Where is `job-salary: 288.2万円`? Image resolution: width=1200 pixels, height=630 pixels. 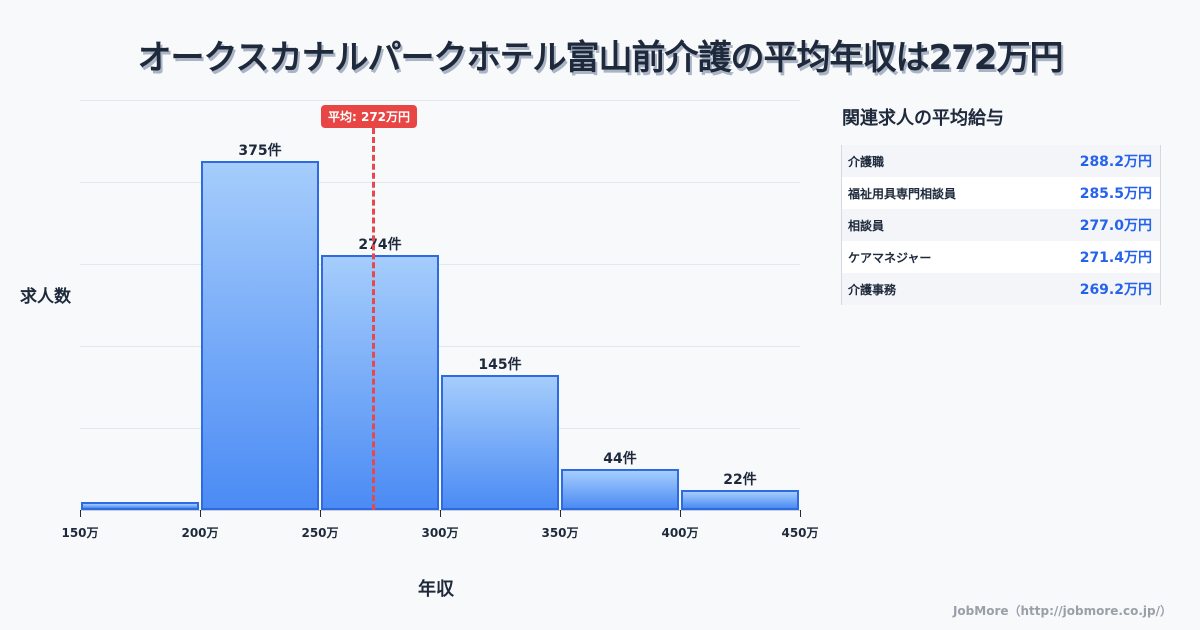 job-salary: 288.2万円 is located at coordinates (1115, 162).